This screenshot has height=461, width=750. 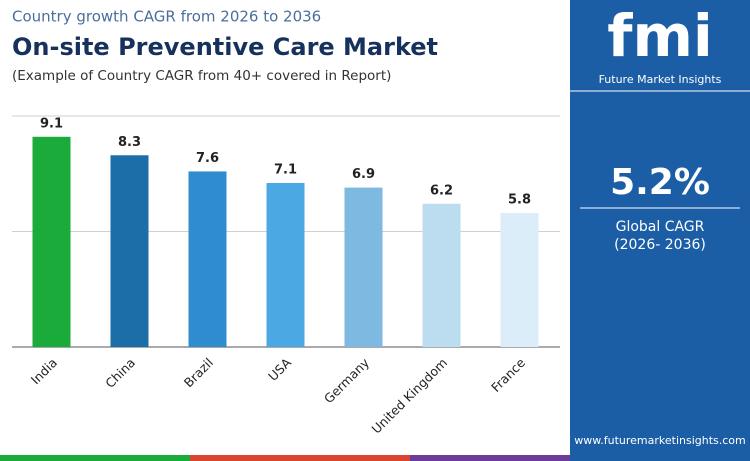 What do you see at coordinates (441, 190) in the screenshot?
I see `value-label: 6.2` at bounding box center [441, 190].